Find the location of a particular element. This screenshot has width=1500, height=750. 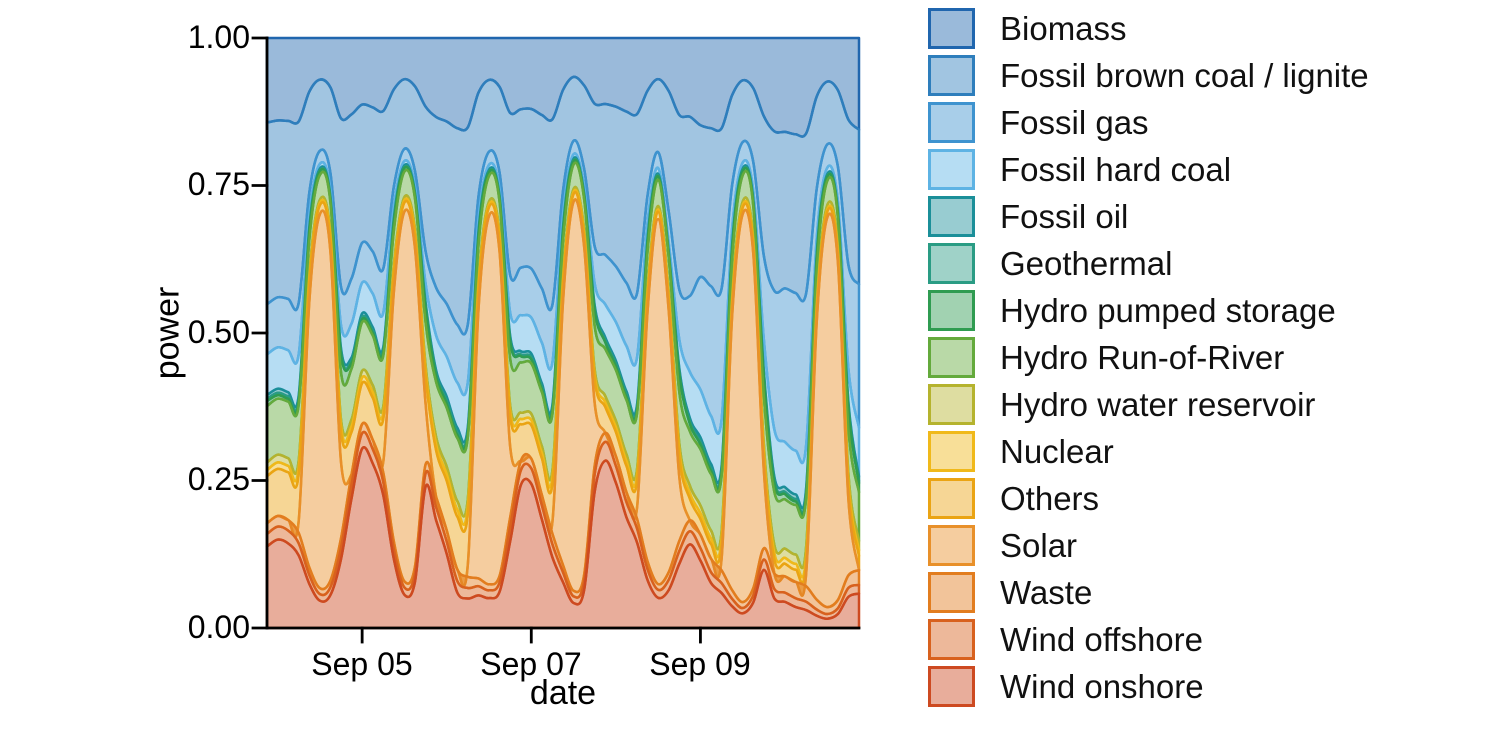

y-tick-label: 0.25 is located at coordinates (218, 479).